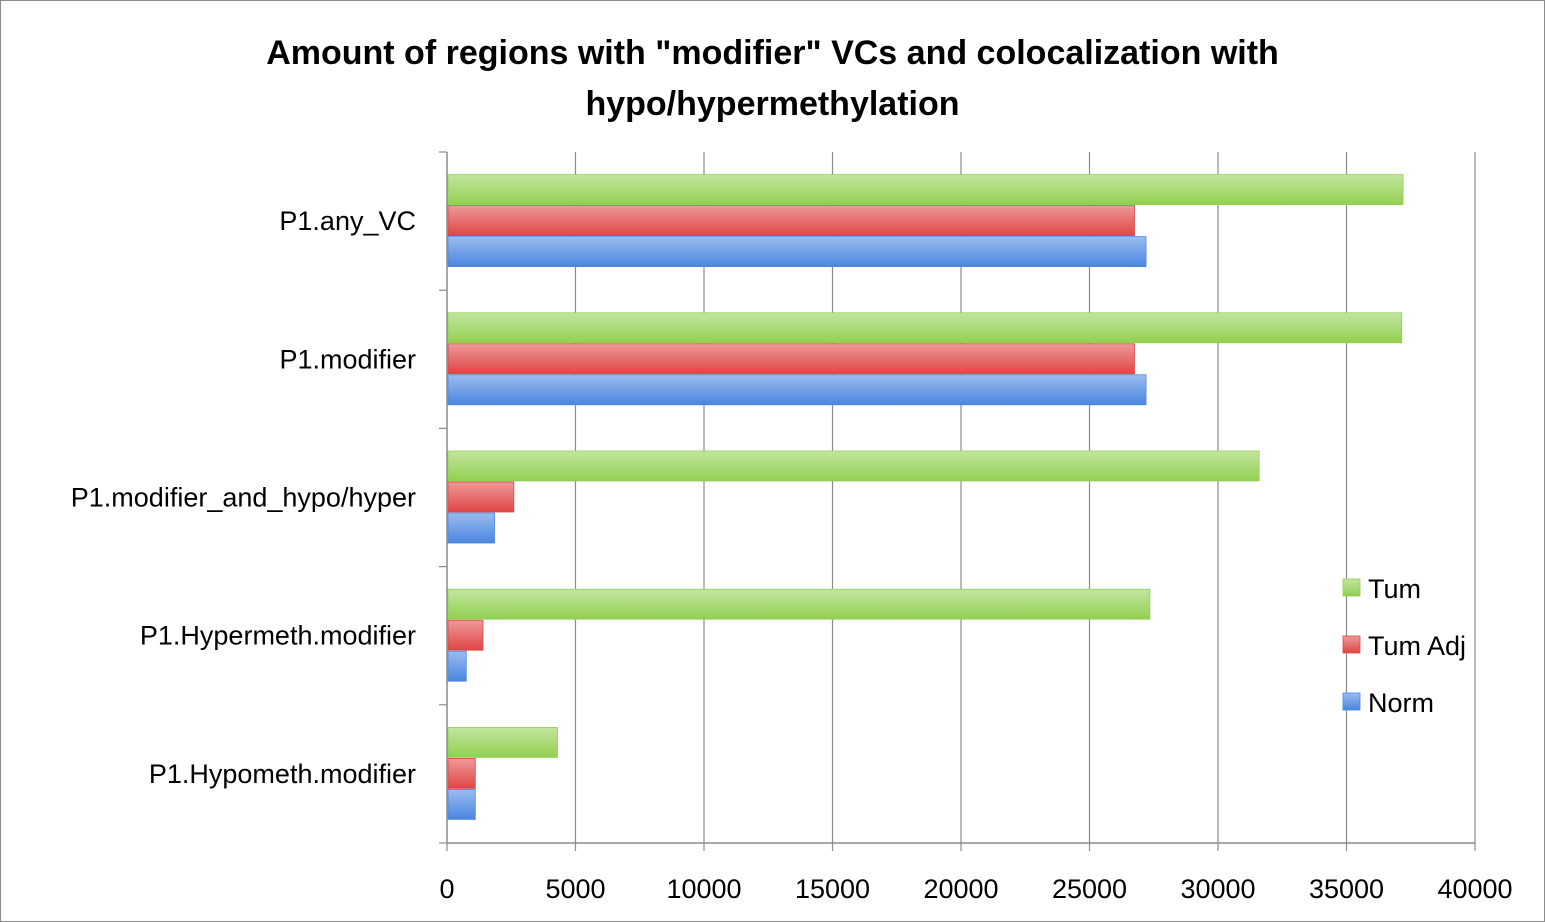 The width and height of the screenshot is (1545, 922). What do you see at coordinates (347, 221) in the screenshot?
I see `category-label-p1-any-vc: P1.any_VC` at bounding box center [347, 221].